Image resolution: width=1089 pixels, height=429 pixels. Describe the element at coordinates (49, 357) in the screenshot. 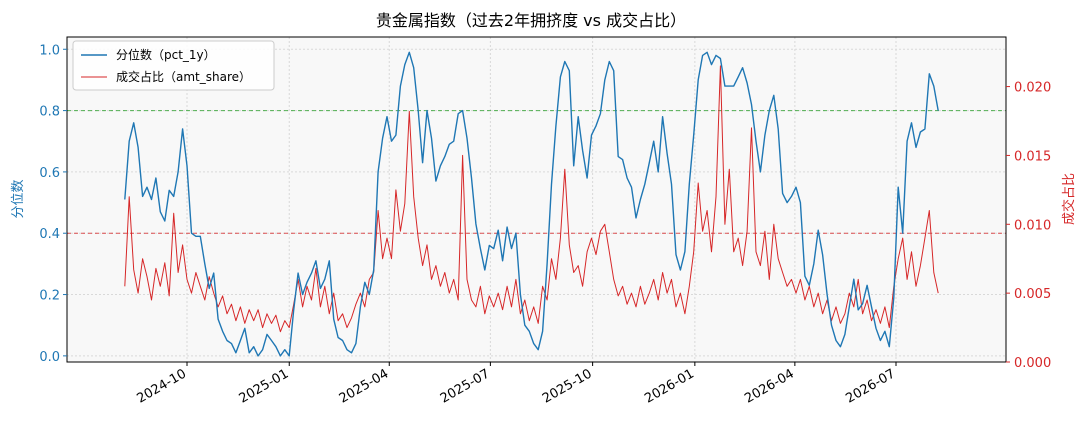

I see `left-tick-label: 0.0` at that location.